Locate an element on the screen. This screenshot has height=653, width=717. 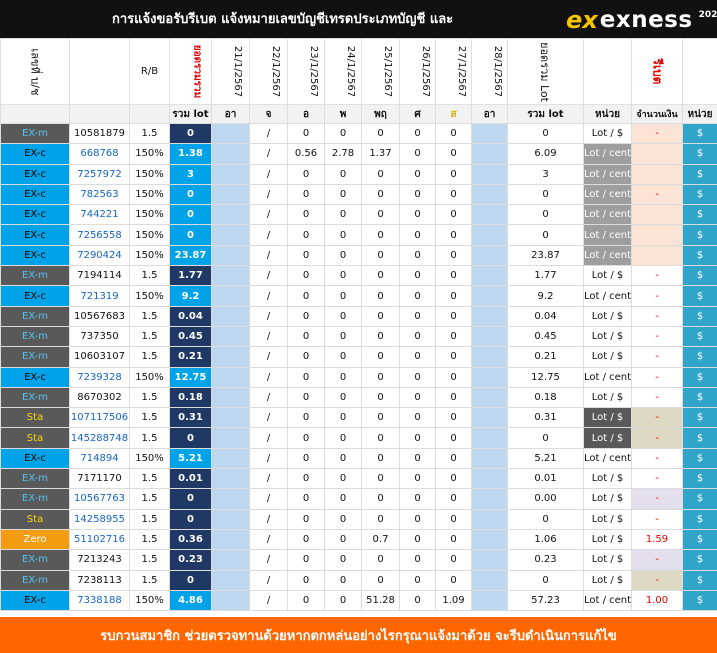
sum-lot-cell: 1.06 is located at coordinates (545, 539).